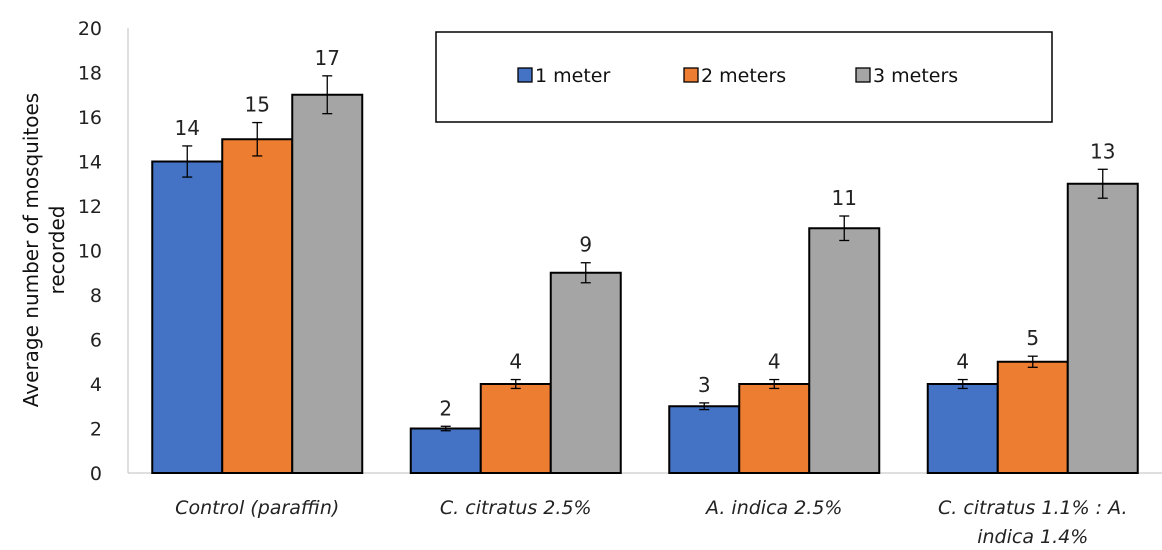 The image size is (1162, 550). What do you see at coordinates (445, 408) in the screenshot?
I see `data-label: 2` at bounding box center [445, 408].